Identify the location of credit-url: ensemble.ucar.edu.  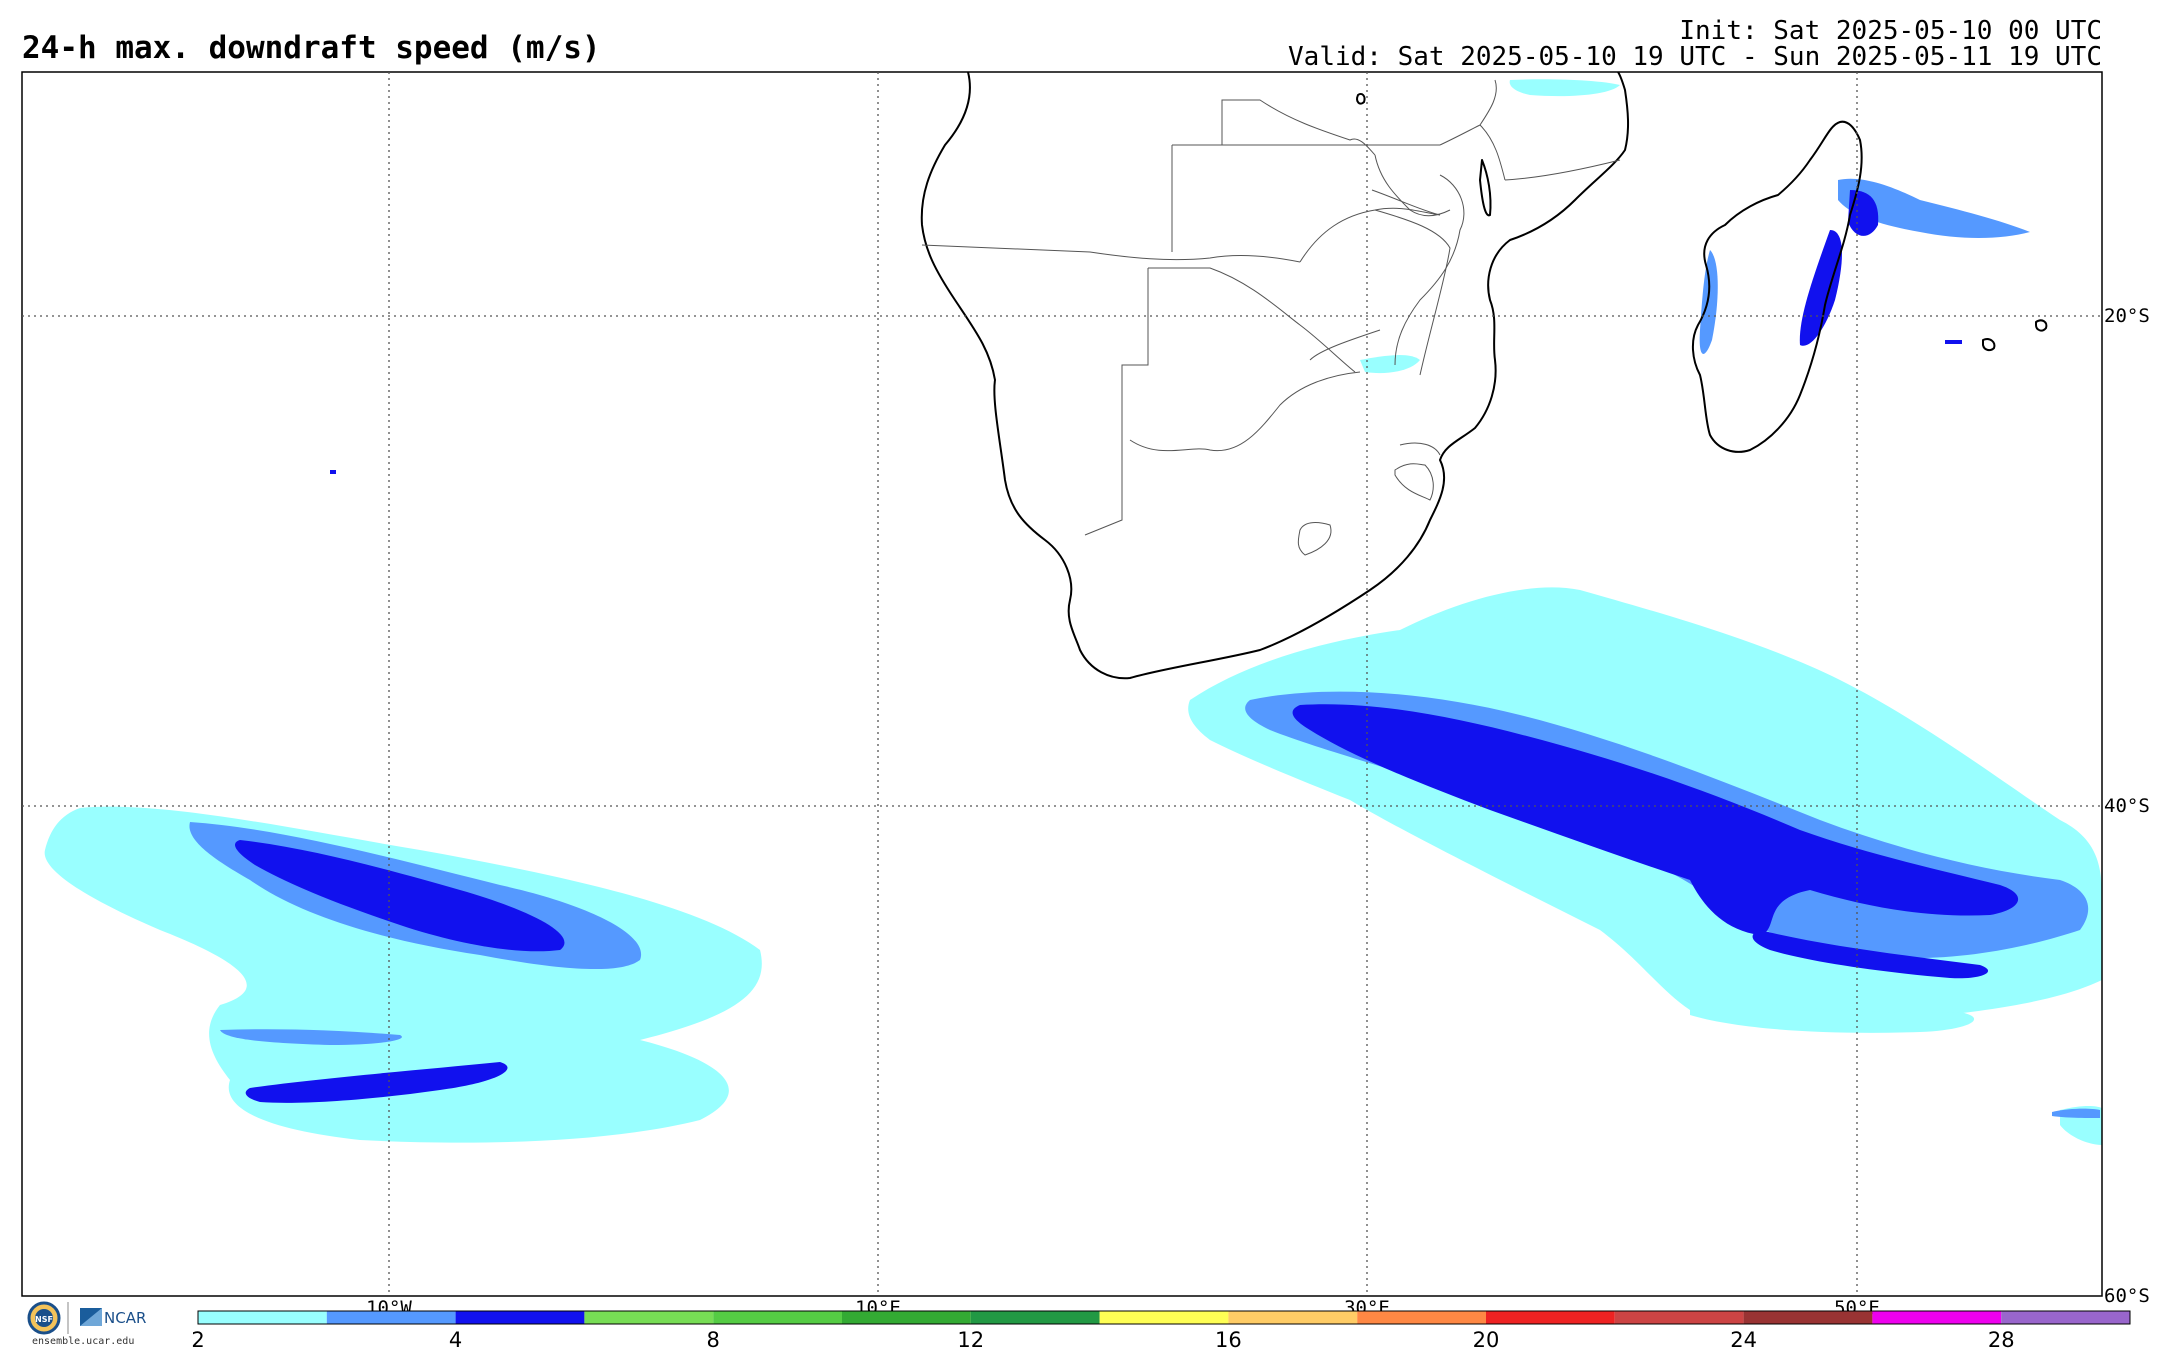
(83, 1341).